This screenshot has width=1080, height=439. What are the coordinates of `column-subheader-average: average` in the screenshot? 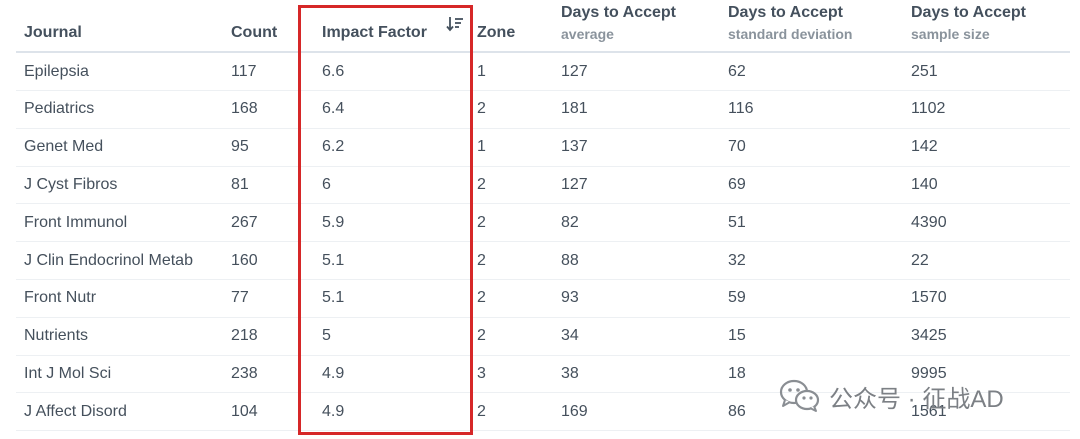 It's located at (587, 34).